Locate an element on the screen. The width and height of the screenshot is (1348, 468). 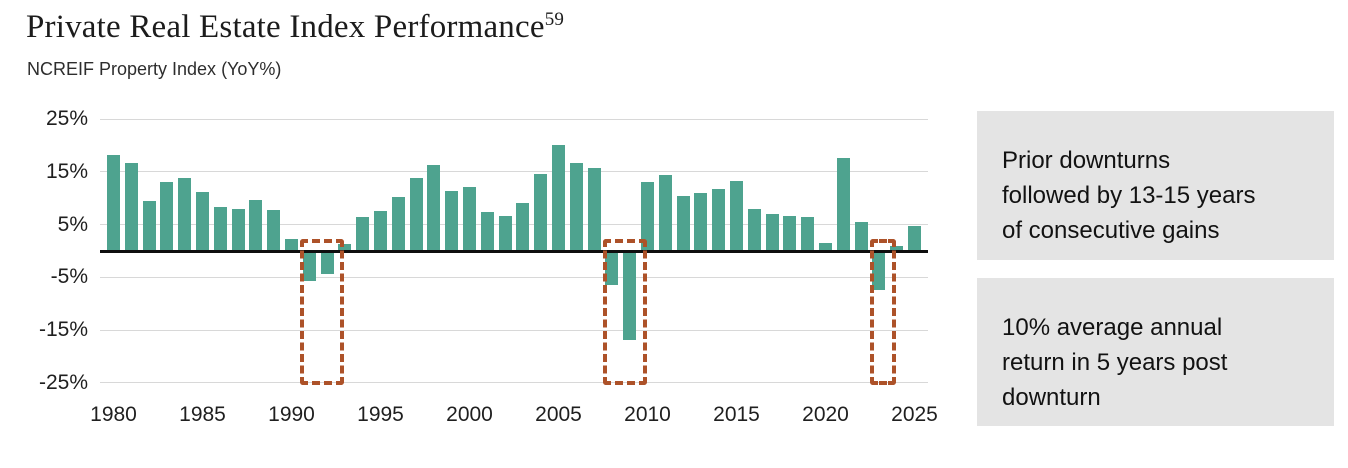
bar-1996 is located at coordinates (398, 223).